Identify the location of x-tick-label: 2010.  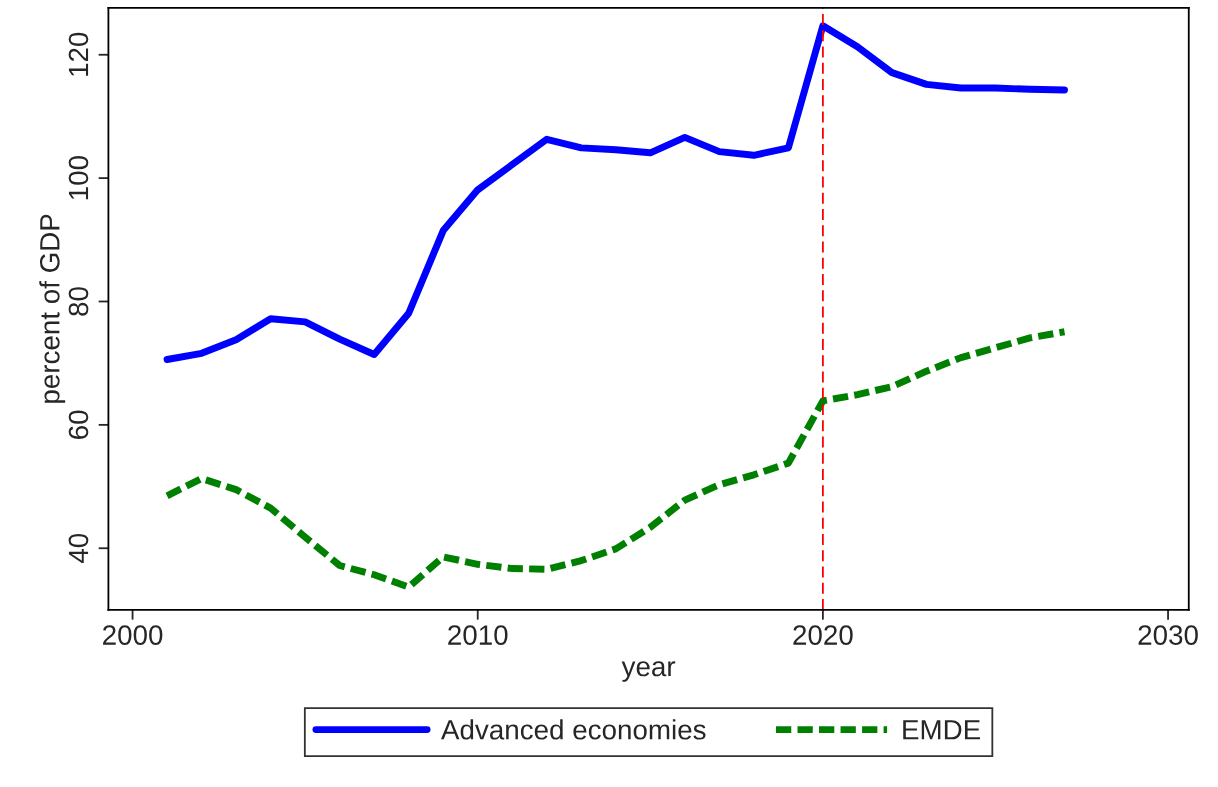
(478, 635).